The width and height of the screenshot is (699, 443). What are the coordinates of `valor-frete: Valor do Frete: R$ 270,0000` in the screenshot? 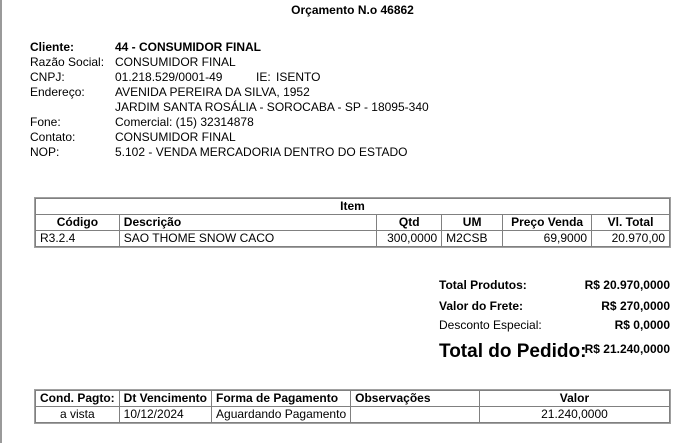 It's located at (554, 306).